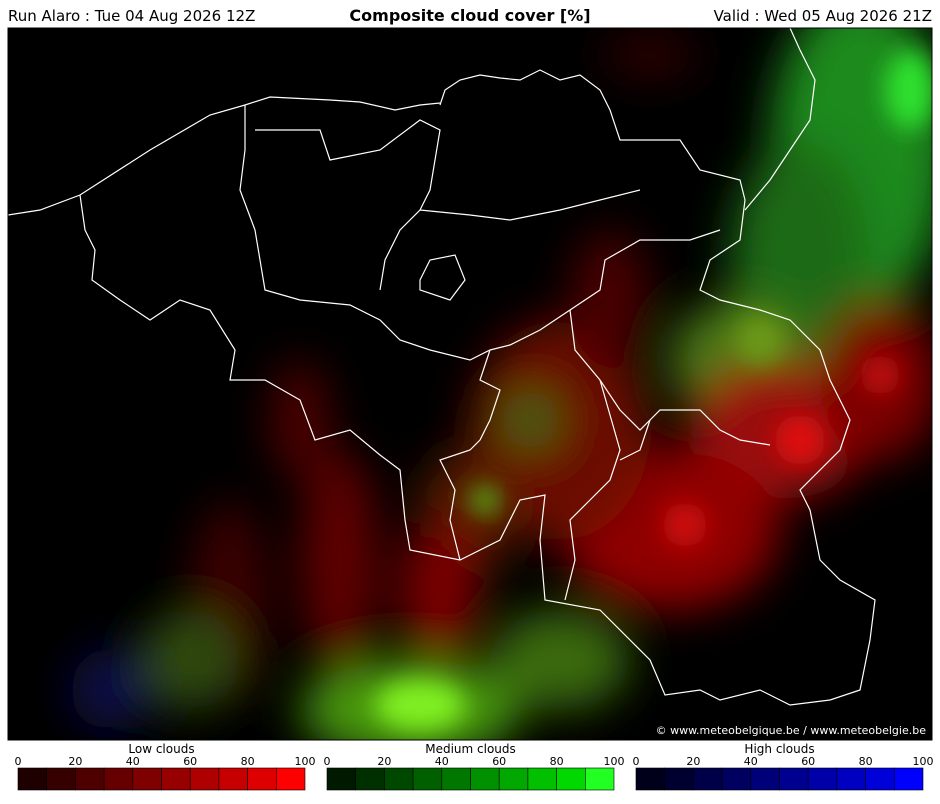  Describe the element at coordinates (161, 749) in the screenshot. I see `legend-title: Low clouds` at that location.